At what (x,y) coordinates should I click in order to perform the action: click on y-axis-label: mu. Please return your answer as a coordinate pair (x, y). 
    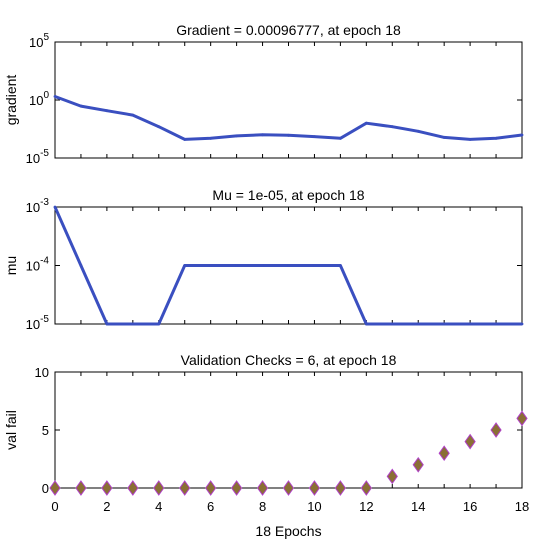
    Looking at the image, I should click on (11, 265).